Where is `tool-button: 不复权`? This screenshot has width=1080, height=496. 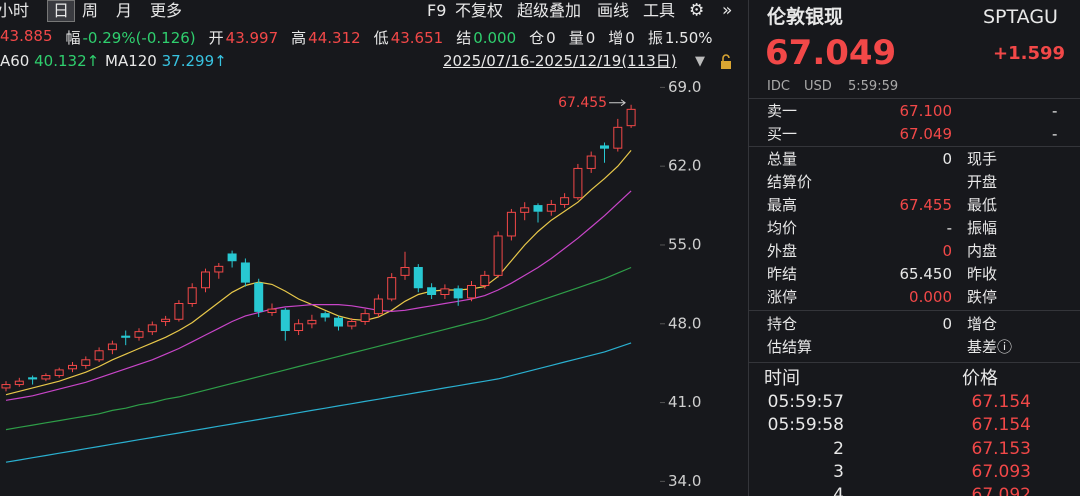
tool-button: 不复权 is located at coordinates (479, 10).